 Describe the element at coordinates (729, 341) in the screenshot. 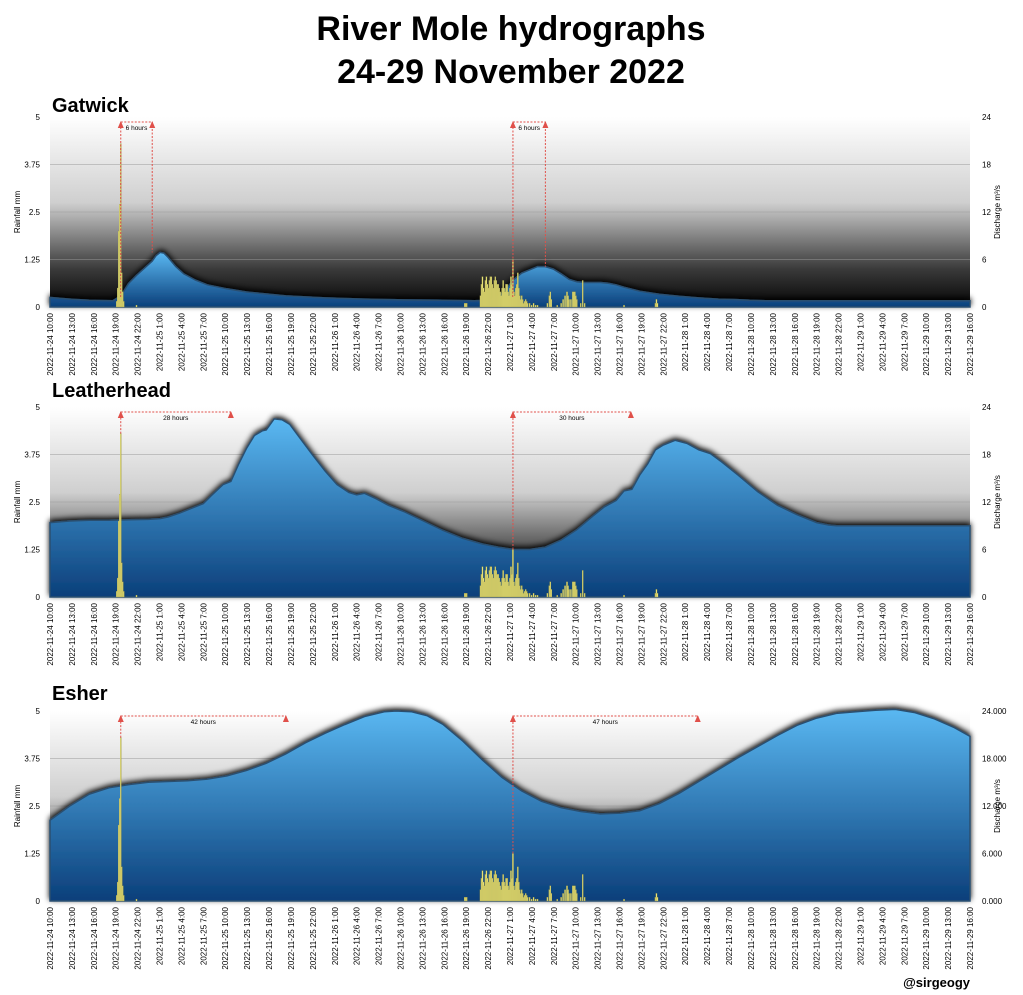

I see `x-tick-label: 2022-11-28 7:00` at that location.